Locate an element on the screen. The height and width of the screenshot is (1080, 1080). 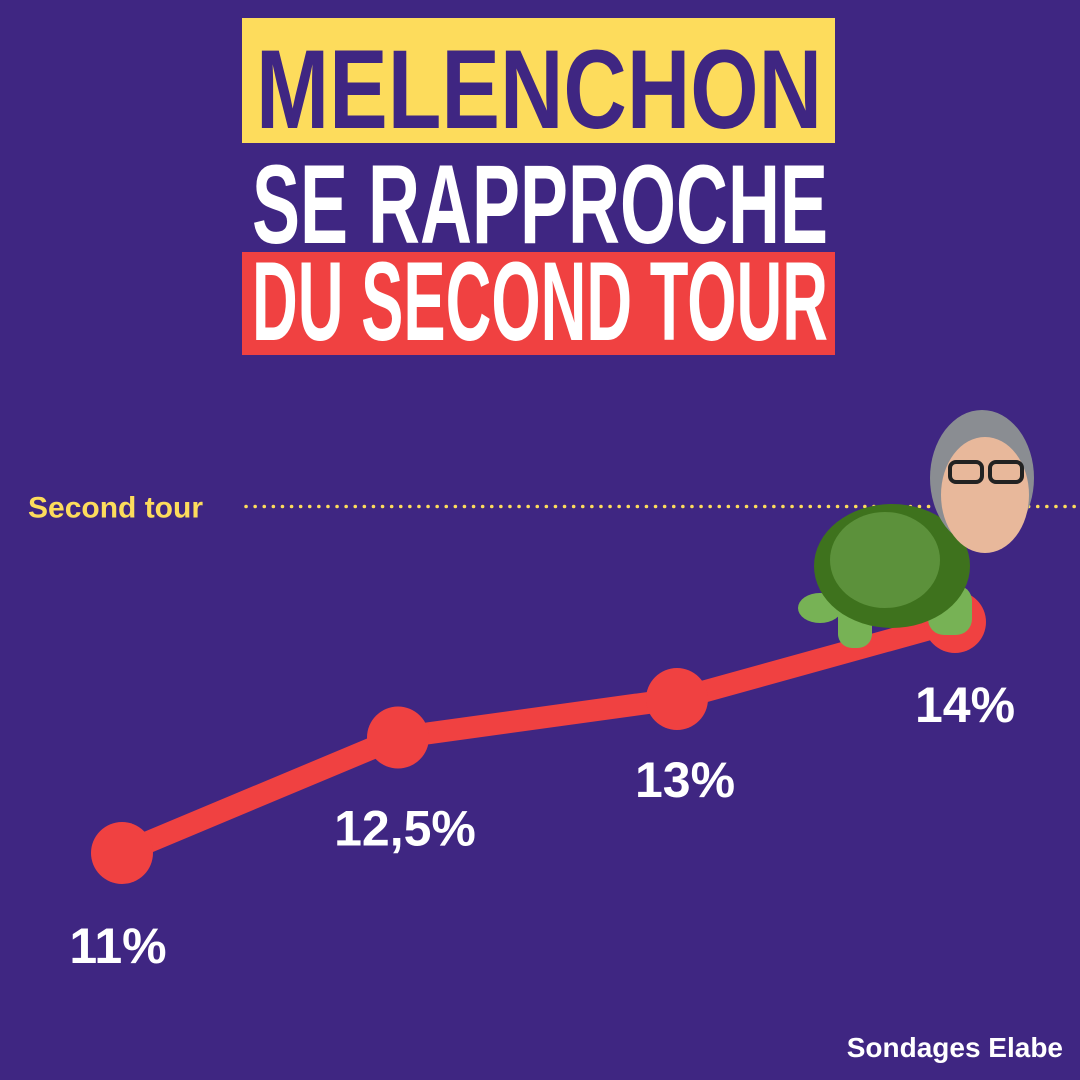
title-line: DU SECOND TOUR is located at coordinates (540, 301).